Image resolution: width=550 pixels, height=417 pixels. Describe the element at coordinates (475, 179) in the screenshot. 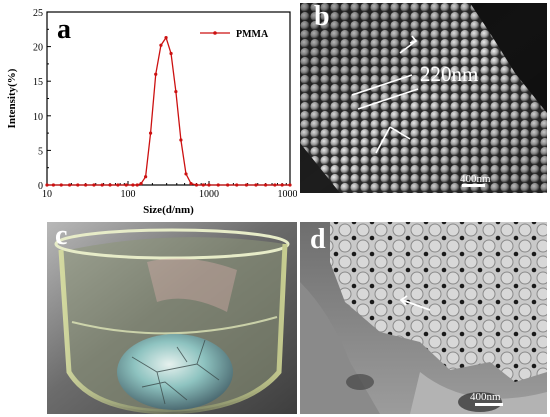

I see `scale-bar-b-label: 400nm` at that location.